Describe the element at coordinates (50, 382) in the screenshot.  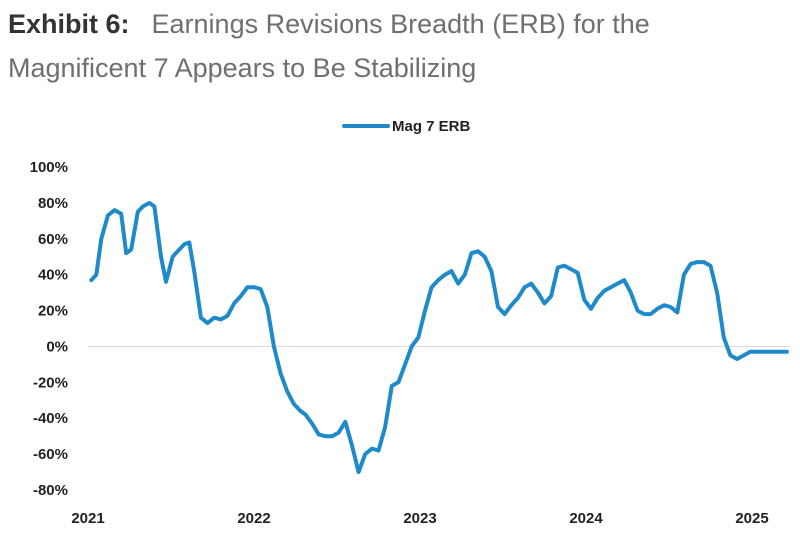
I see `y-tick-label: -20%` at that location.